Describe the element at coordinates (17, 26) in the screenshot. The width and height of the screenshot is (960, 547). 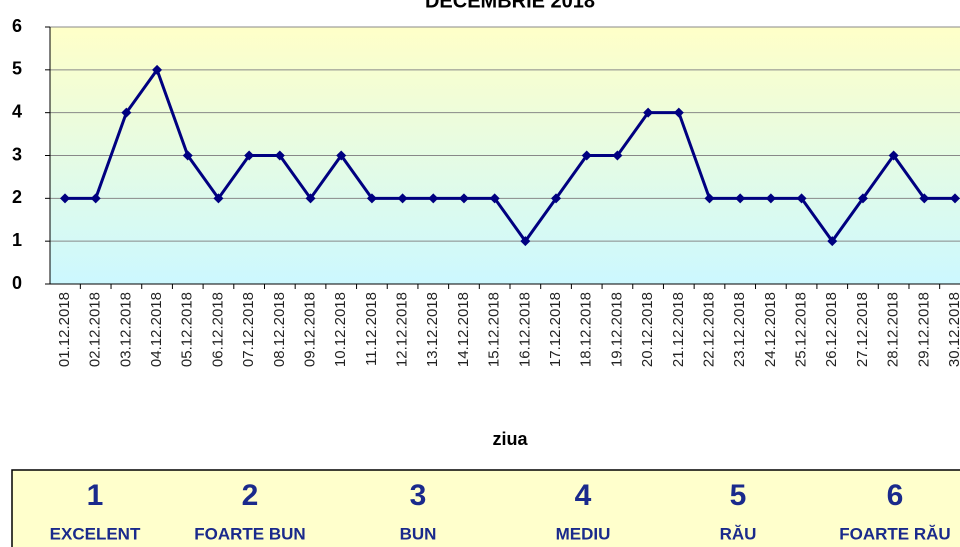
I see `y-tick-label: 6` at that location.